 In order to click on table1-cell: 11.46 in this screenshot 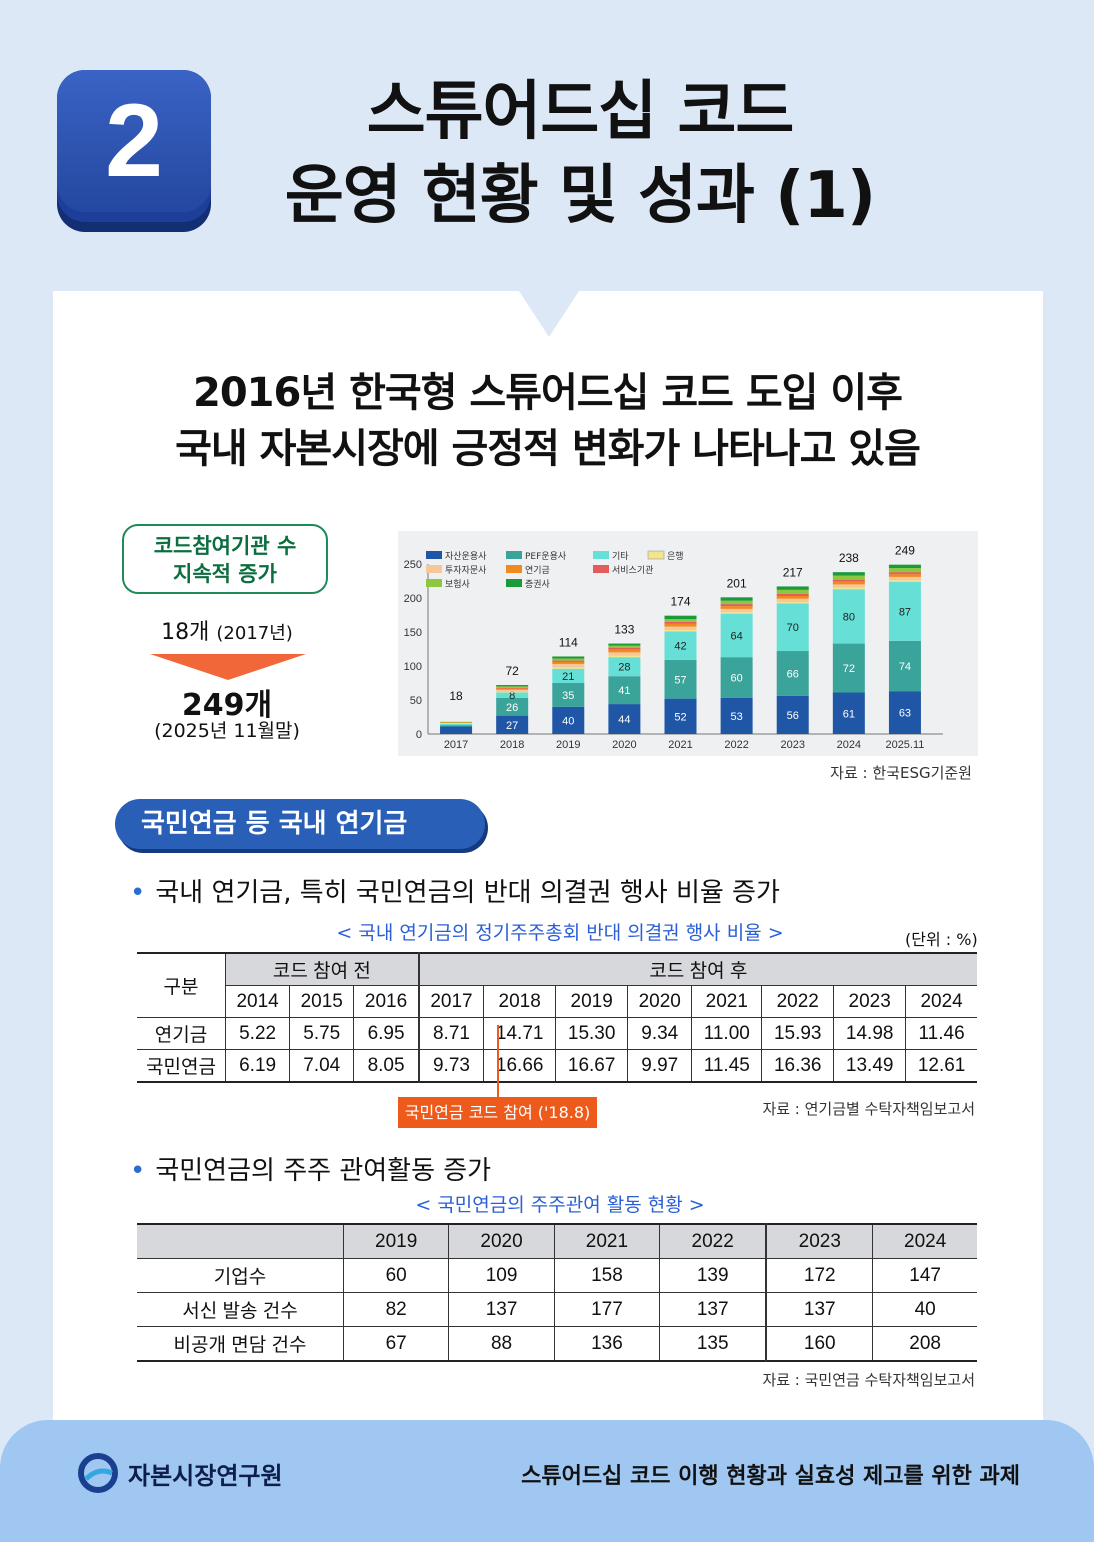, I will do `click(941, 1033)`.